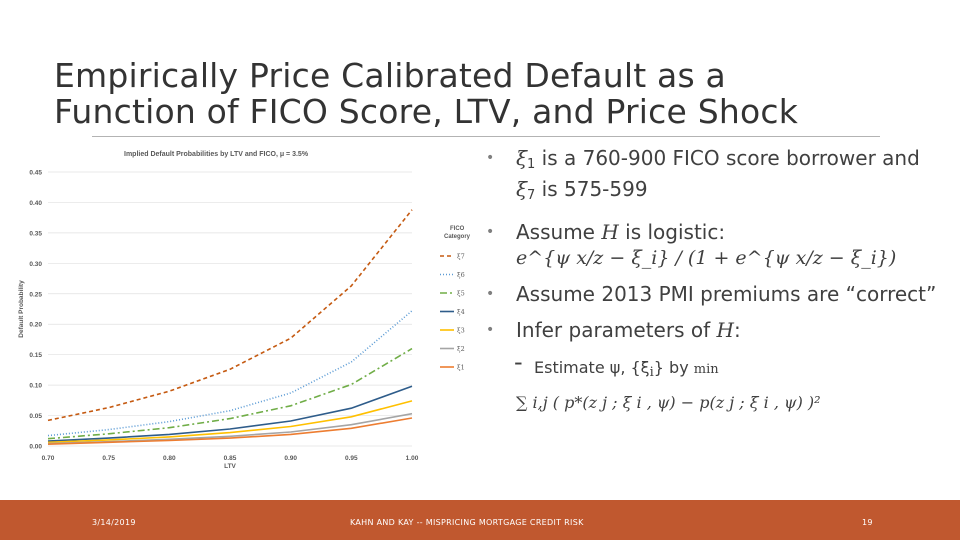 The height and width of the screenshot is (540, 960). What do you see at coordinates (727, 158) in the screenshot?
I see `bullet-text: is a 760-900 FICO score borrower and` at bounding box center [727, 158].